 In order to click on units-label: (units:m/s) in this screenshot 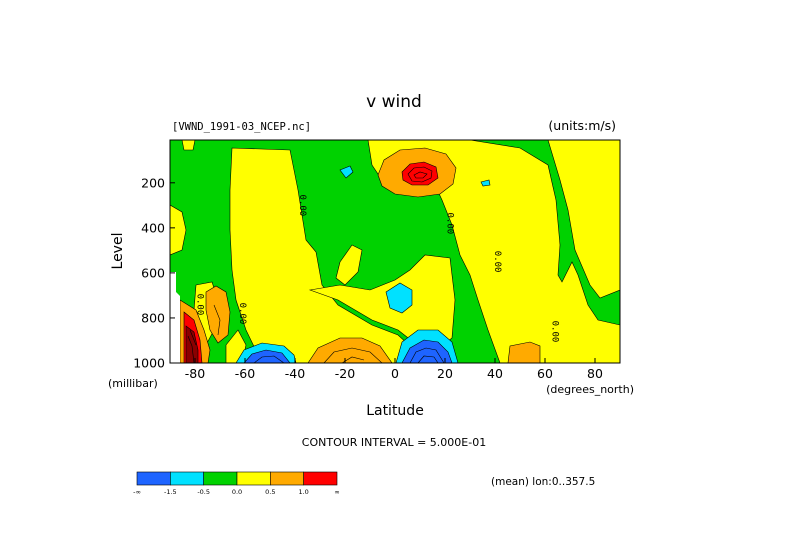, I will do `click(582, 125)`.